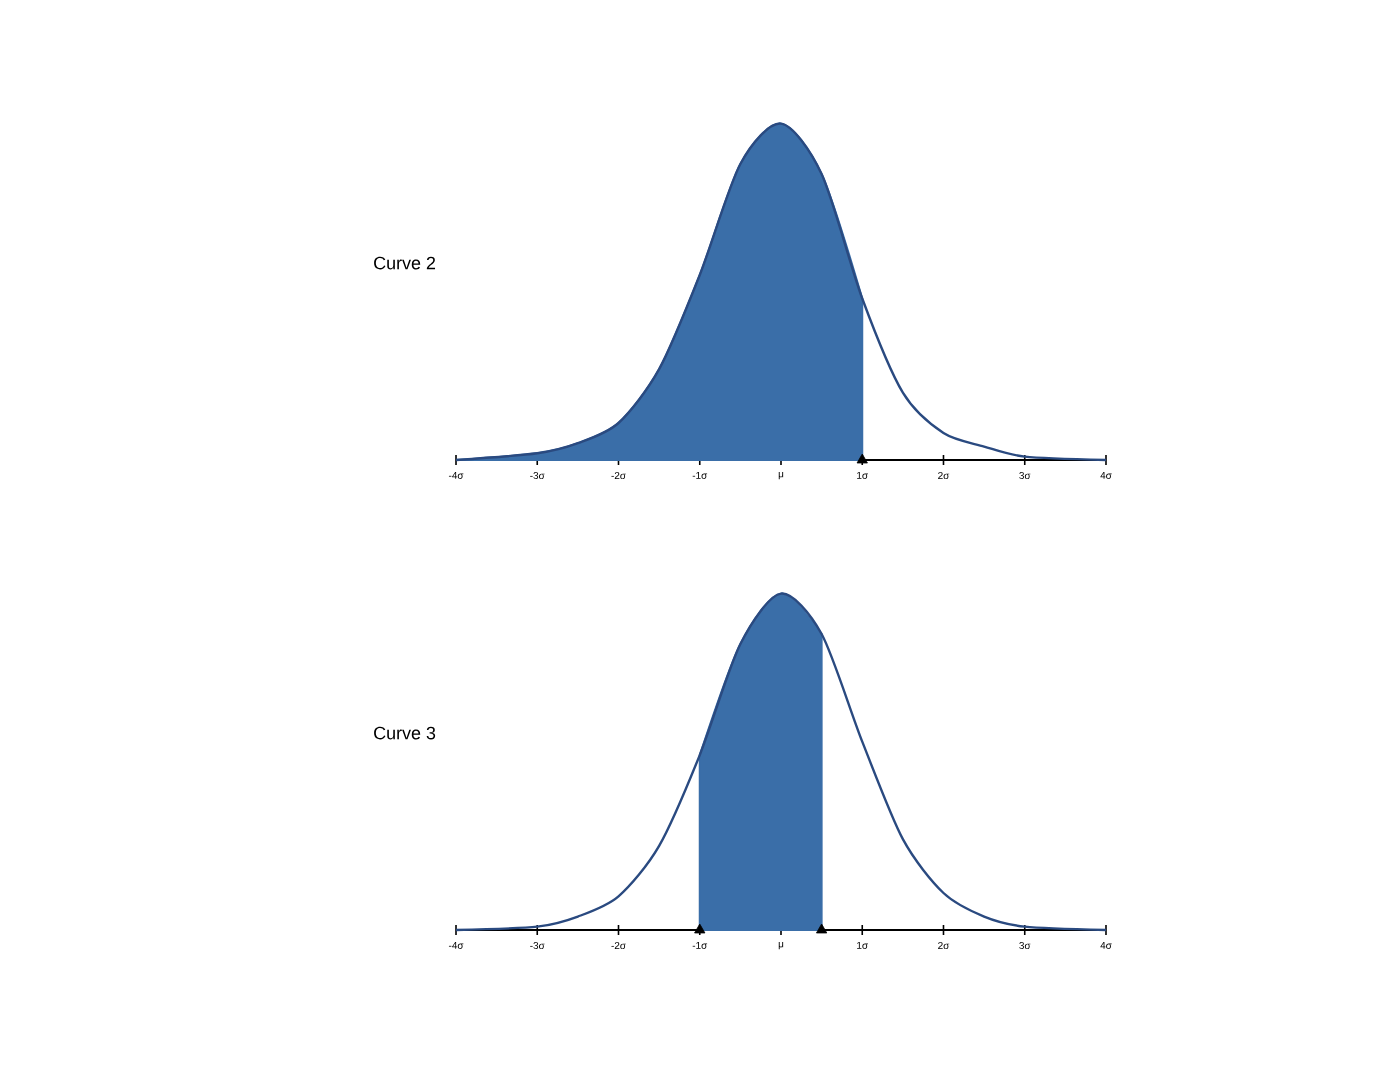 Image resolution: width=1400 pixels, height=1074 pixels. I want to click on text: Curve 3, so click(405, 733).